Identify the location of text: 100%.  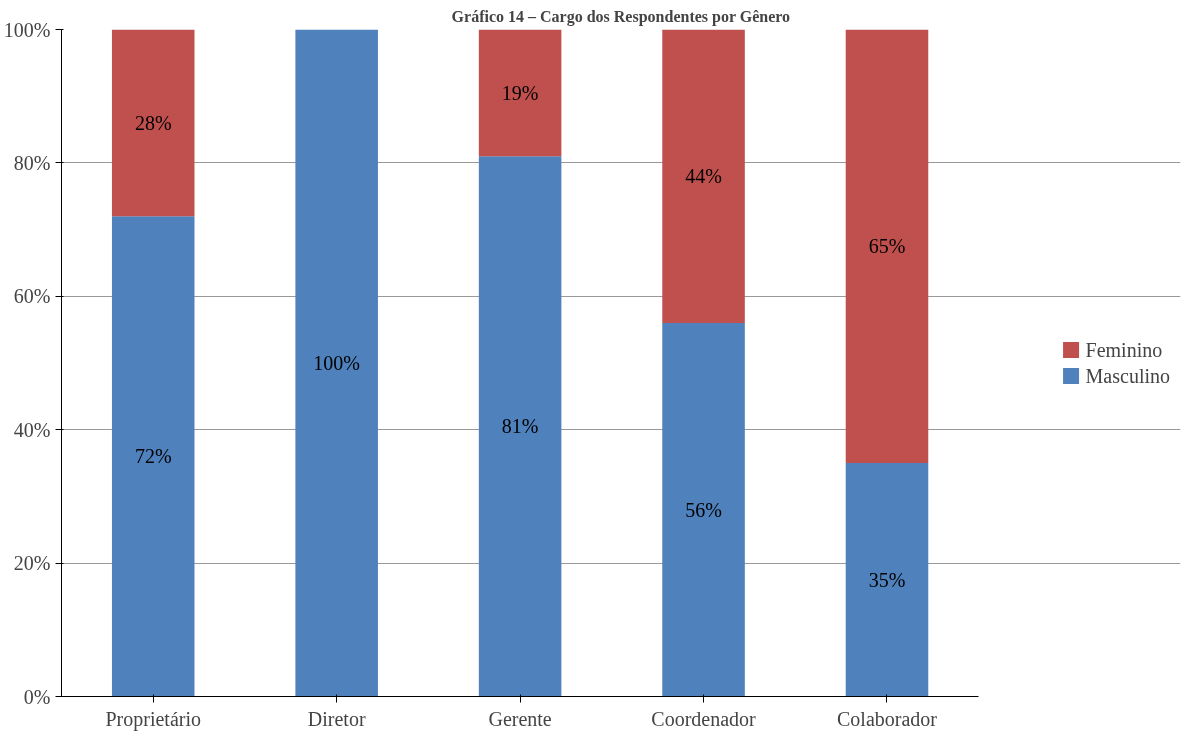
(337, 363).